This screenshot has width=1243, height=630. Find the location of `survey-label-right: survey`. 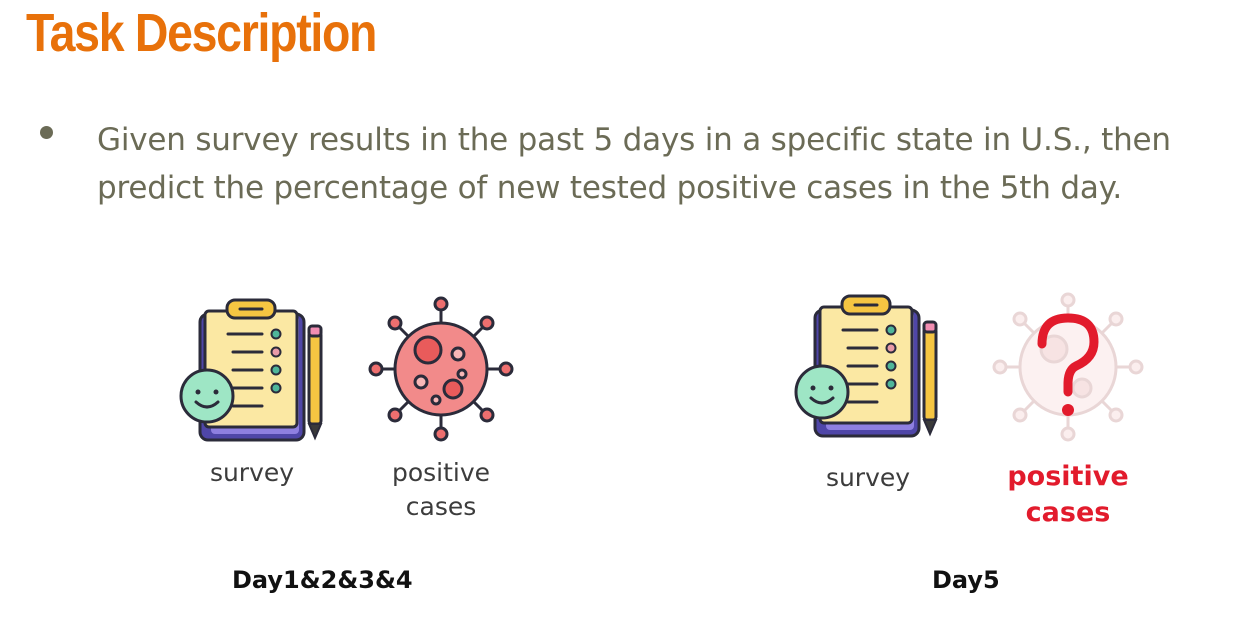

survey-label-right: survey is located at coordinates (868, 477).